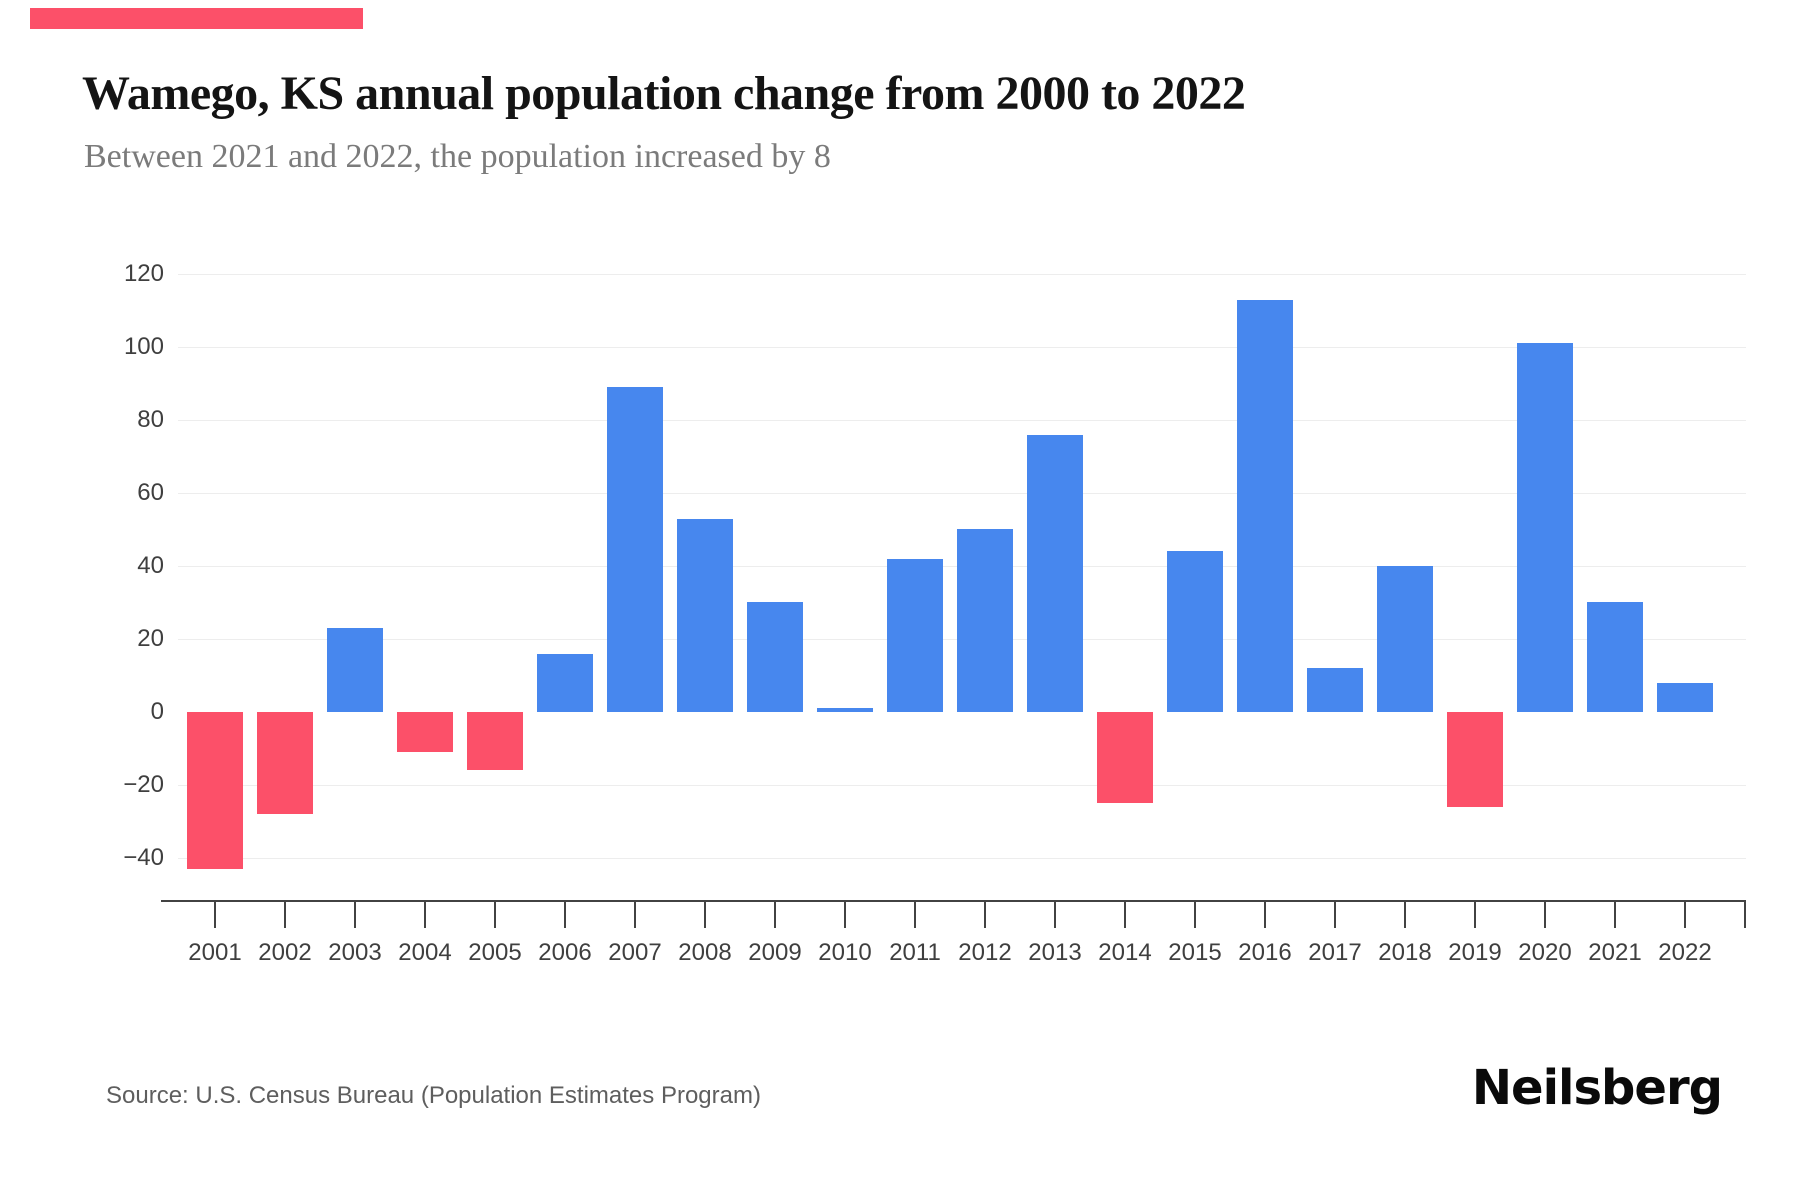  Describe the element at coordinates (635, 952) in the screenshot. I see `x-tick-label-2007: 2007` at that location.